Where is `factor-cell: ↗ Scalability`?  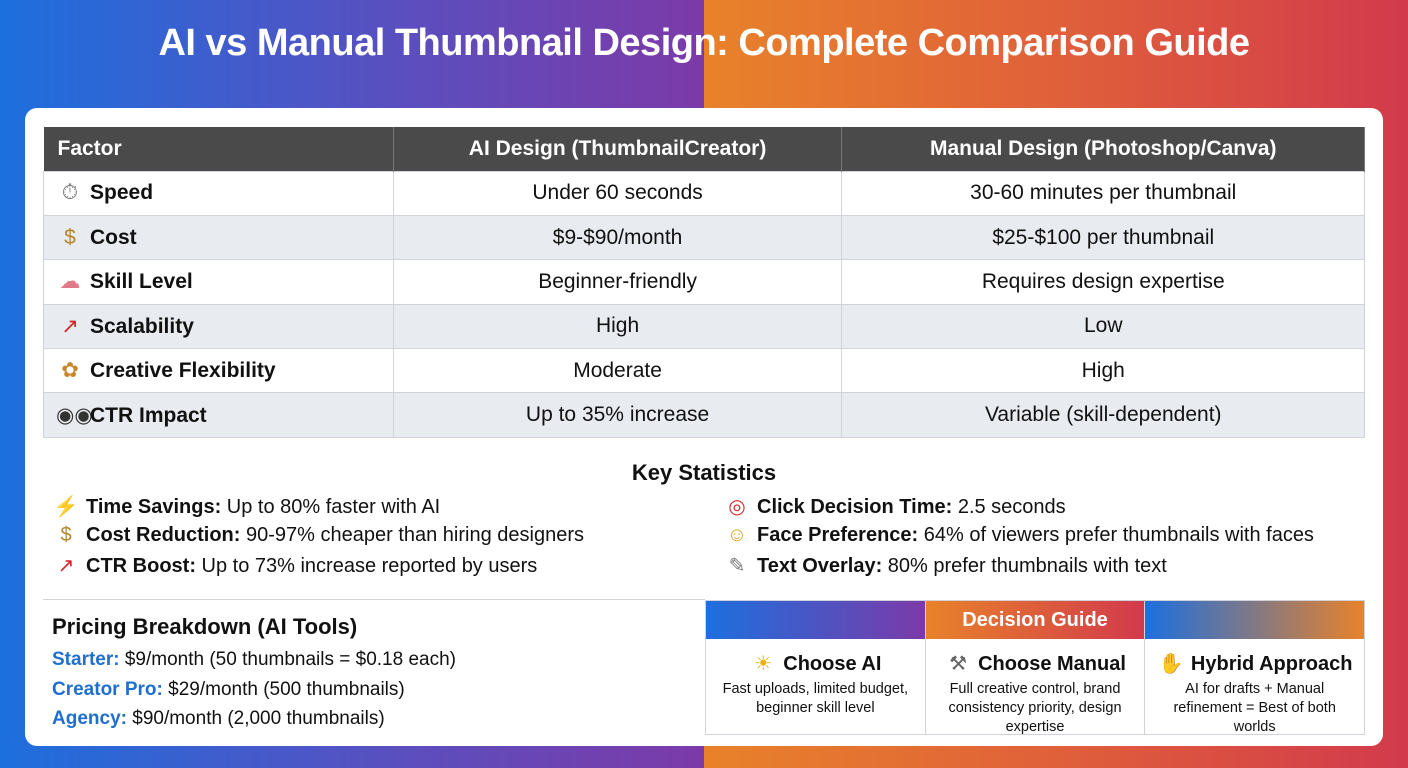
factor-cell: ↗ Scalability is located at coordinates (218, 326).